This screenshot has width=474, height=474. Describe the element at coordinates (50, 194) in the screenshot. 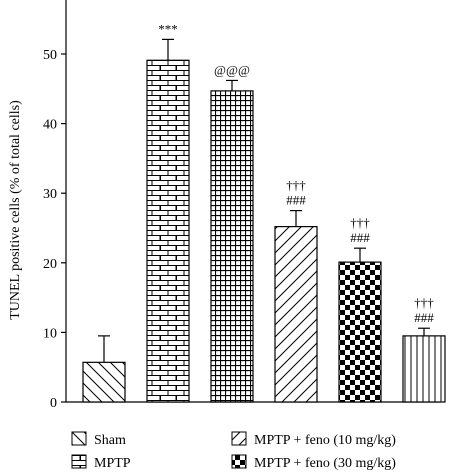

I see `y-tick-label: 30` at that location.